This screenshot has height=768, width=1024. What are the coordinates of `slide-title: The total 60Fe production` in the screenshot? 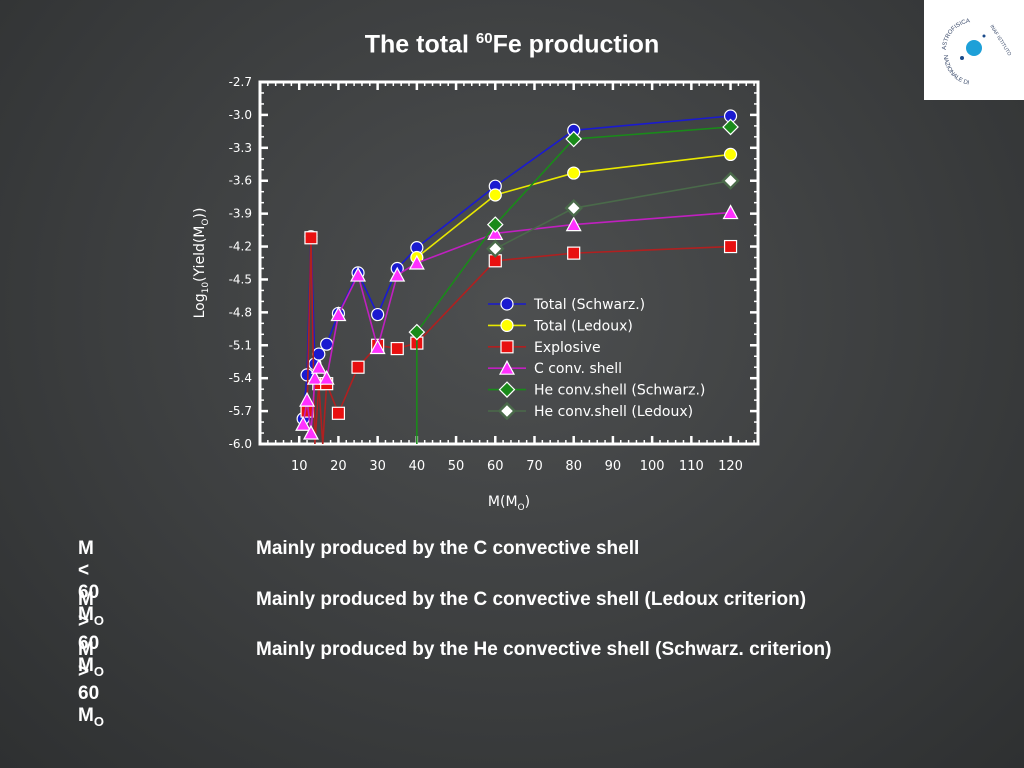 It's located at (512, 44).